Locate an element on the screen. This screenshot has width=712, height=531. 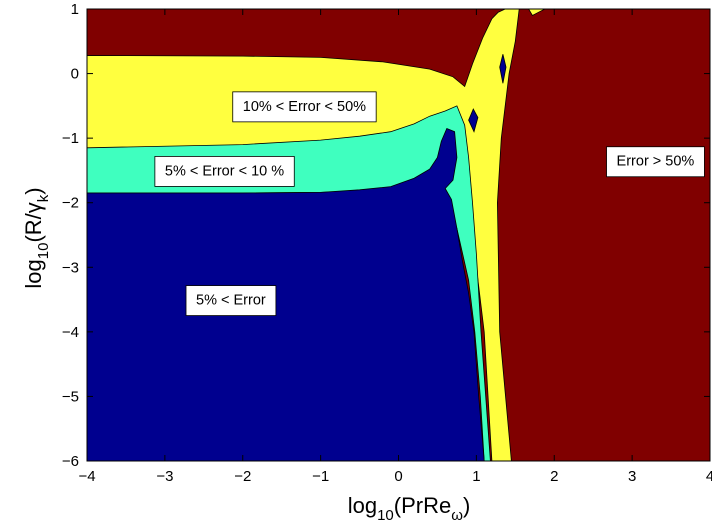
island-error-lt-5-a is located at coordinates (473, 120).